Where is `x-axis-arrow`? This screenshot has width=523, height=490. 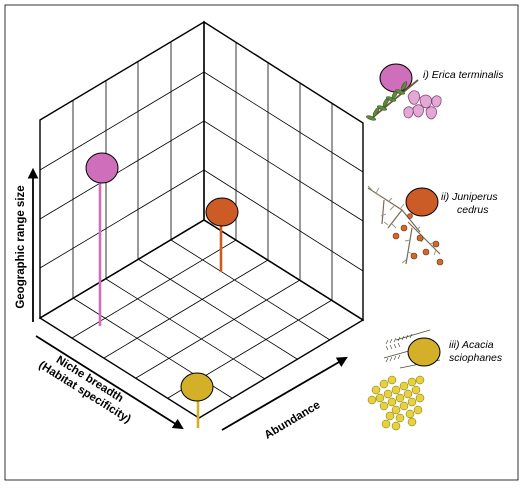 x-axis-arrow is located at coordinates (109, 382).